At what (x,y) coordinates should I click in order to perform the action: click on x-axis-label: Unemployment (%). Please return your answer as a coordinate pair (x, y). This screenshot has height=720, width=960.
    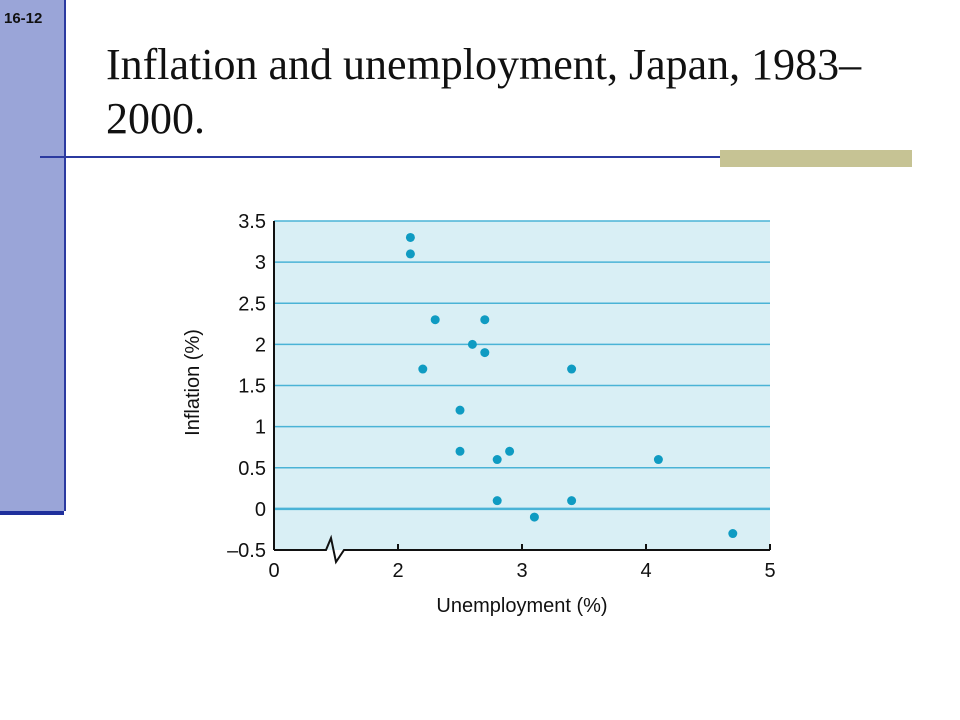
    Looking at the image, I should click on (521, 606).